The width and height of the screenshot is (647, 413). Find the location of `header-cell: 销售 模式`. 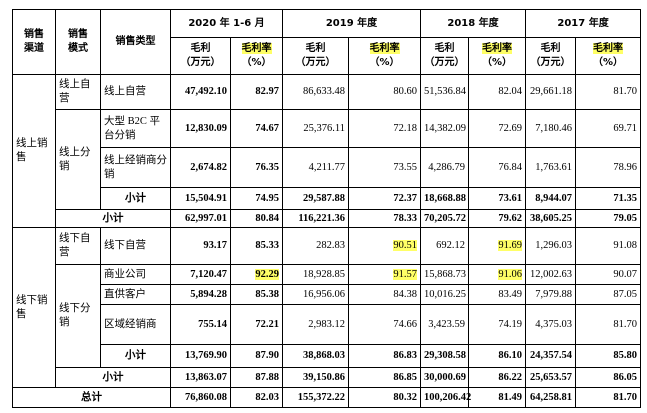

header-cell: 销售 模式 is located at coordinates (78, 42).